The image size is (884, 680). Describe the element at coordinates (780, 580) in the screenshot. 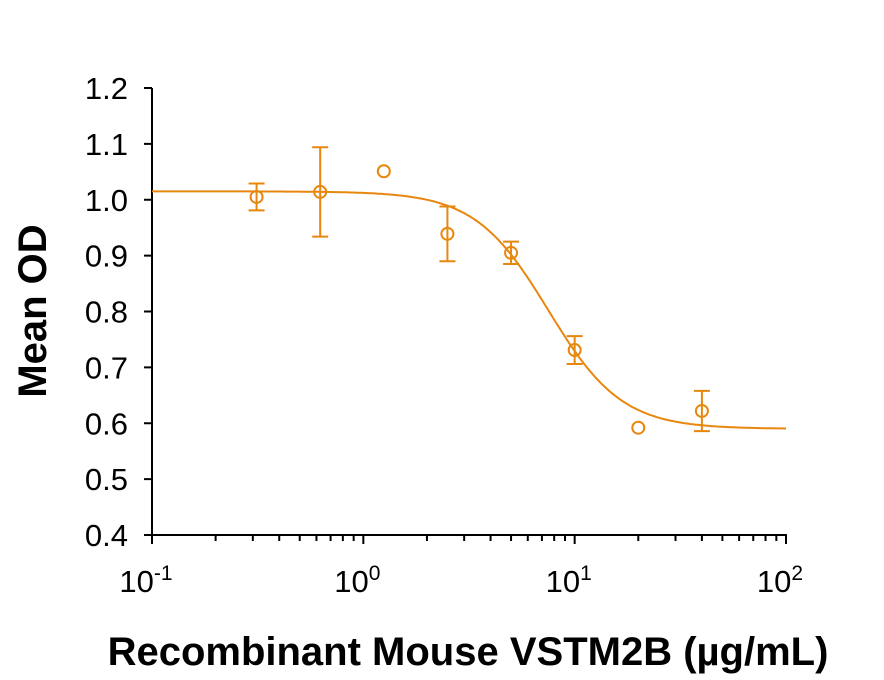

I see `x-tick-label: 10²` at that location.